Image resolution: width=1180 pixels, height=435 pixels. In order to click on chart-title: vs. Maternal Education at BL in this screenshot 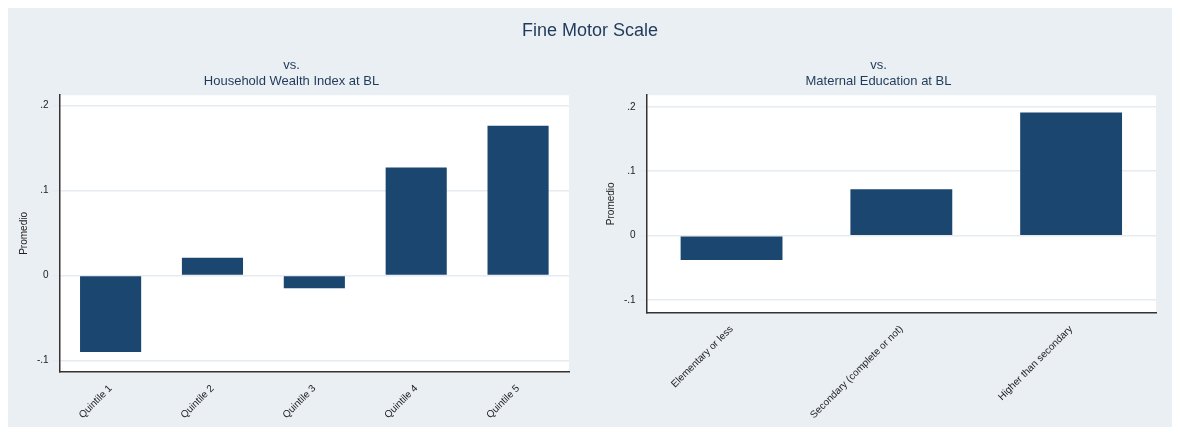, I will do `click(878, 72)`.